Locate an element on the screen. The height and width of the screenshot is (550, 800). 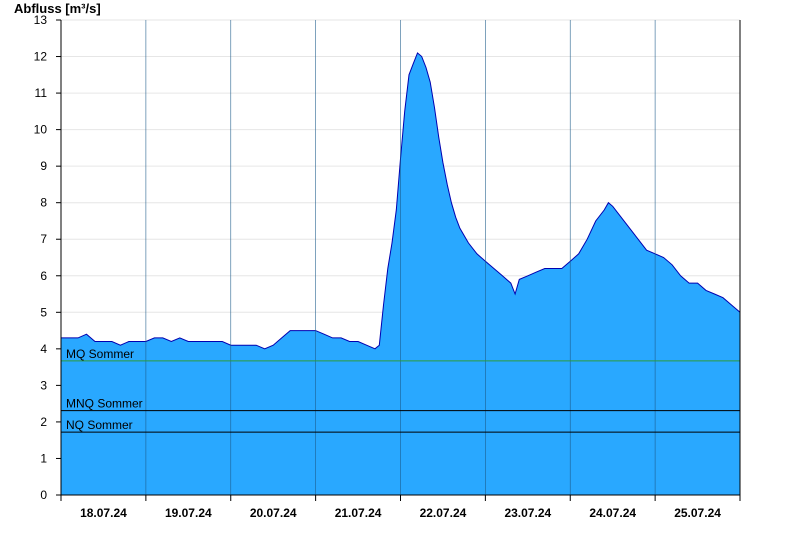
reference-label-nq: NQ Sommer is located at coordinates (99, 425).